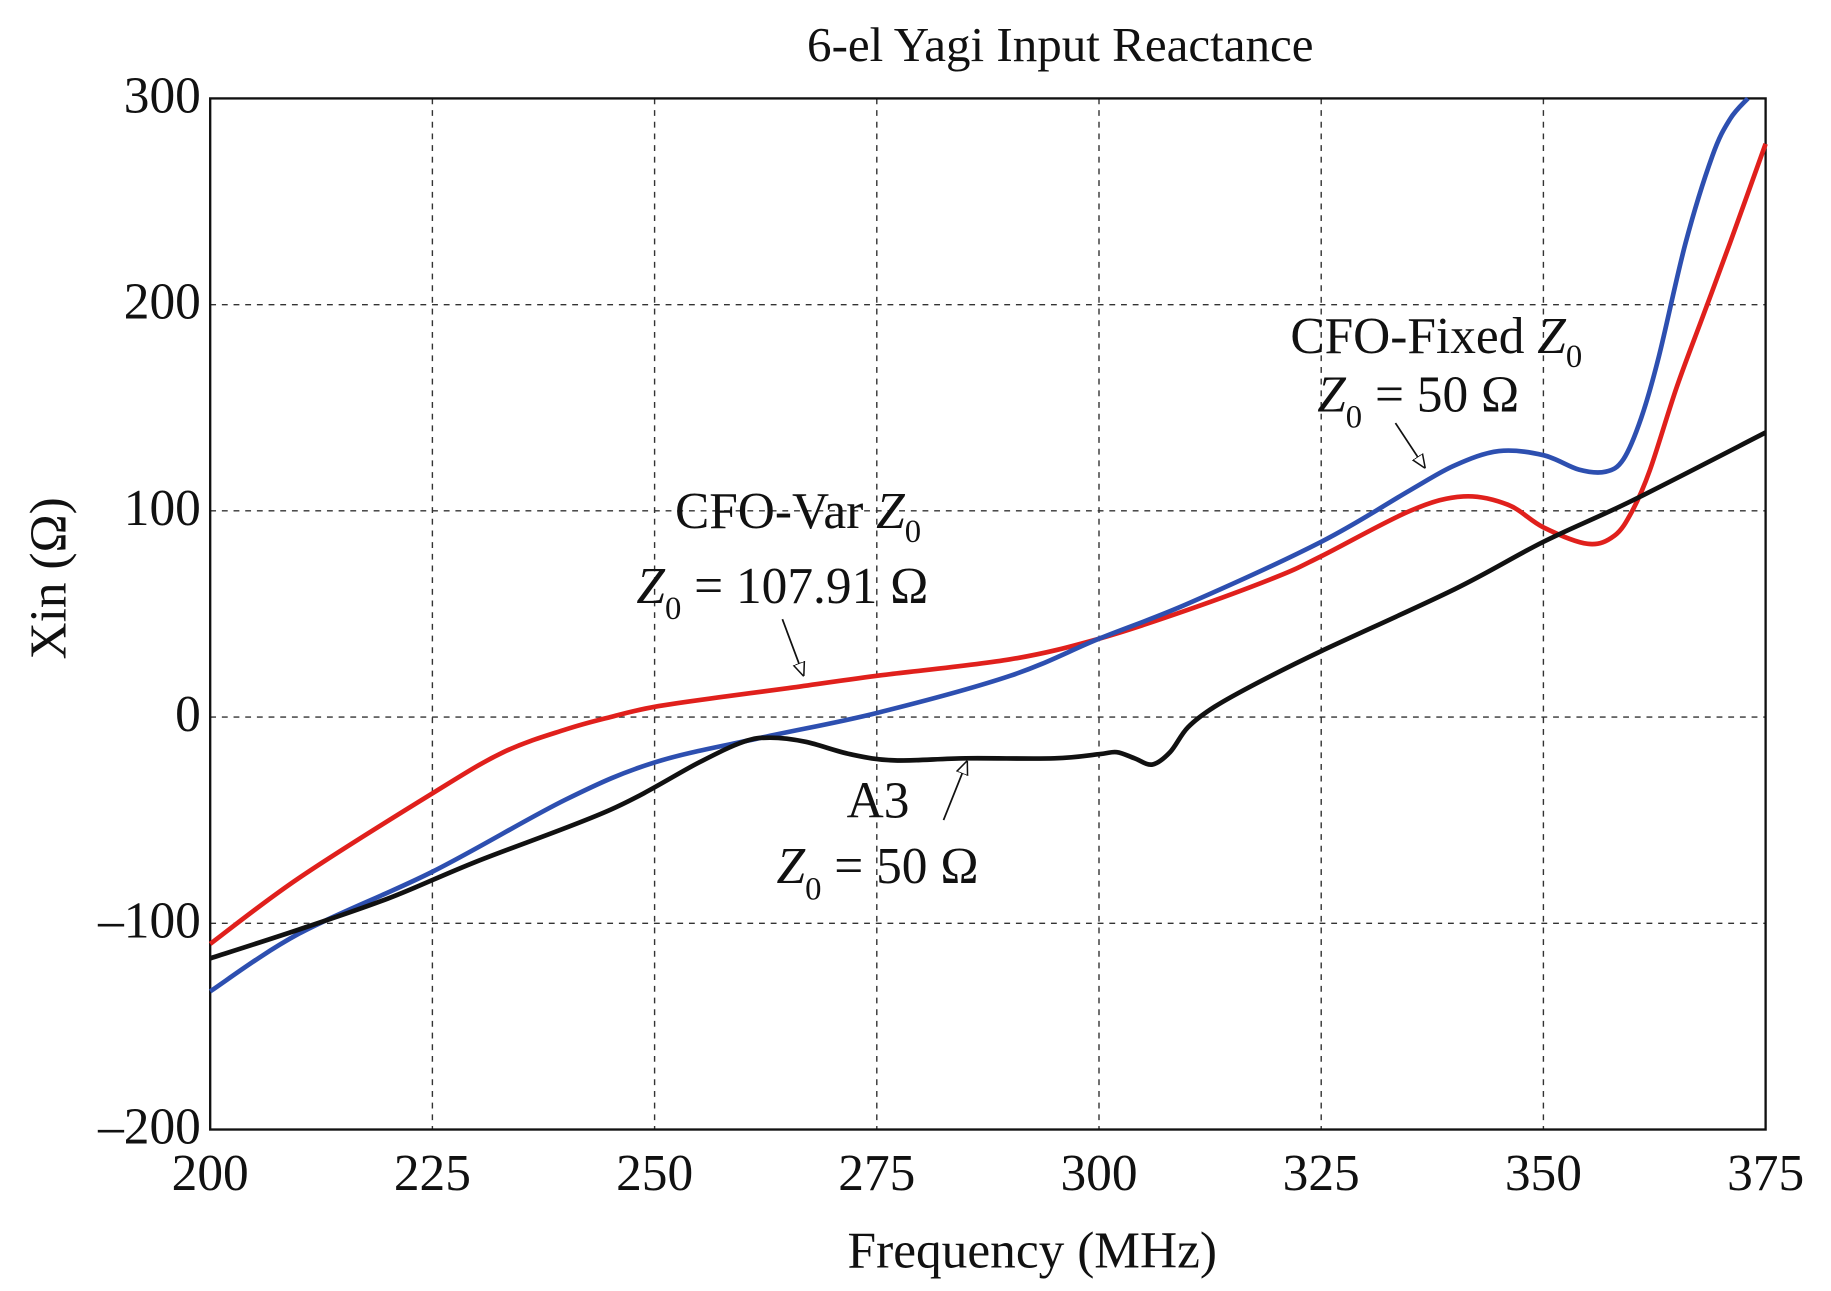  Describe the element at coordinates (162, 95) in the screenshot. I see `y-tick-label: 300` at that location.